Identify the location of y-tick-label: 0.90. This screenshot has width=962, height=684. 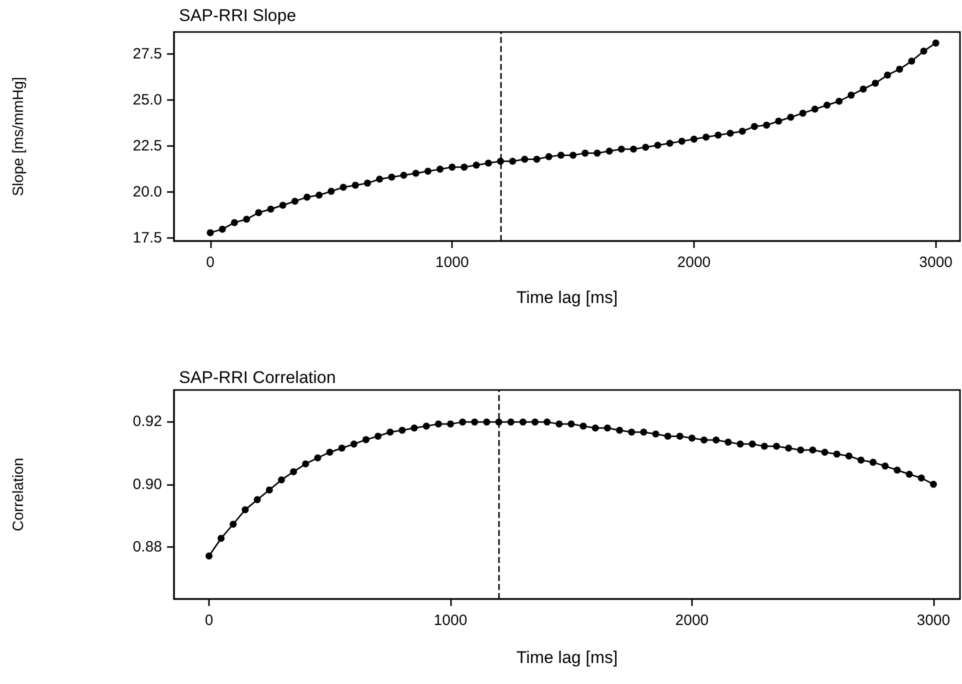
(147, 484).